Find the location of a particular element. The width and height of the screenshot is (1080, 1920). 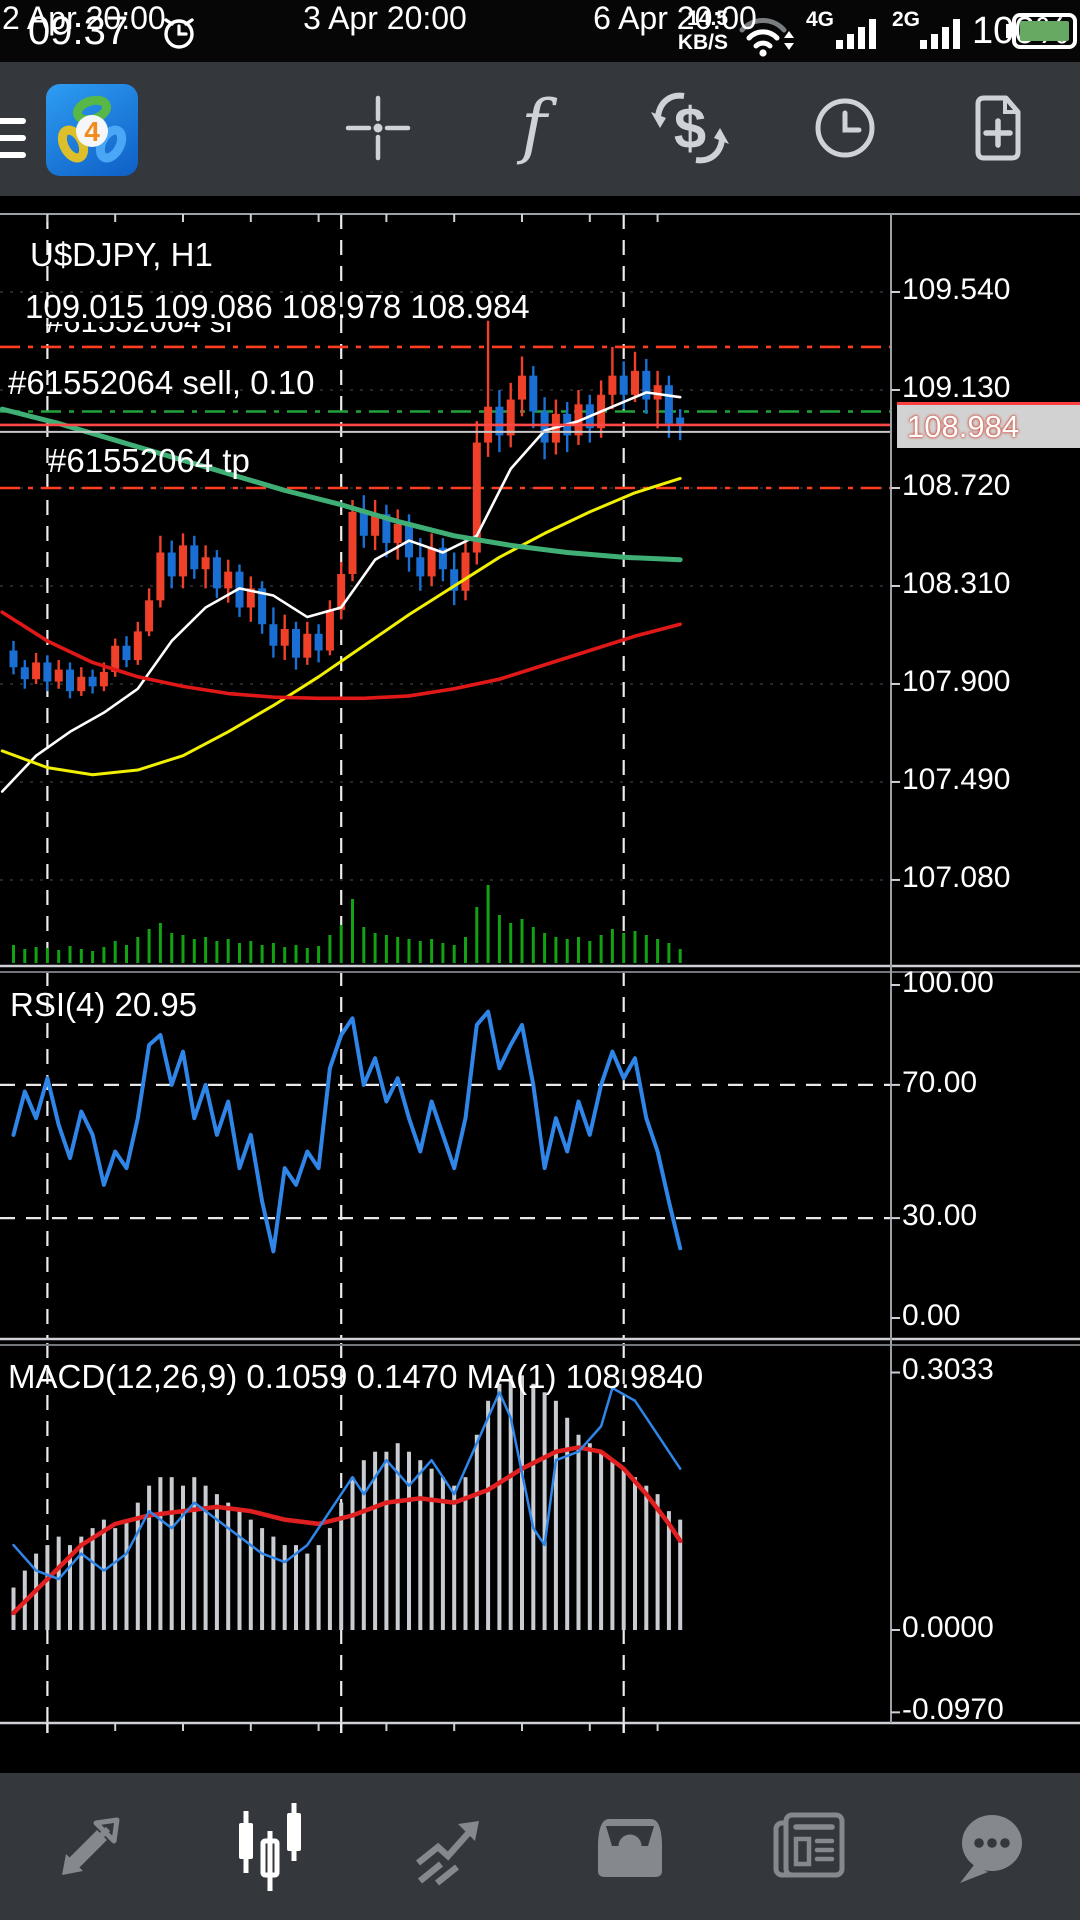

nav-quotes is located at coordinates (90, 1846).